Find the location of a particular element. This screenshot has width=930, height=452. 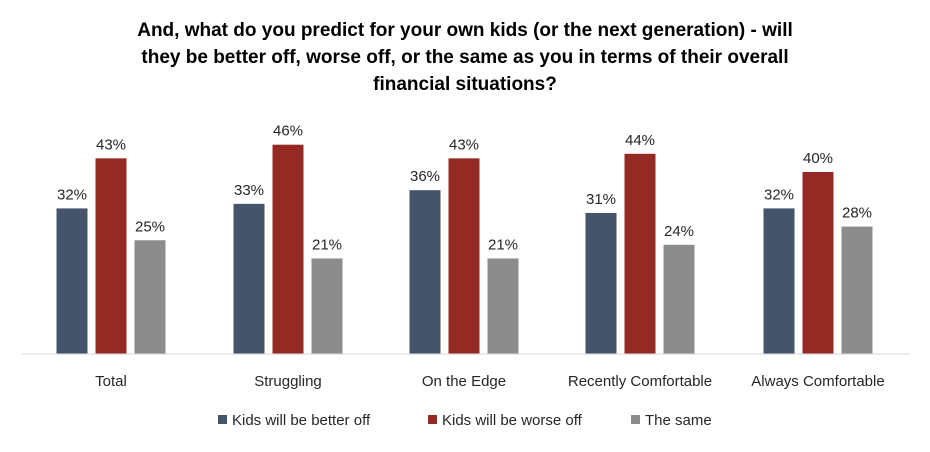

data-label-1-3: 36% is located at coordinates (425, 176).